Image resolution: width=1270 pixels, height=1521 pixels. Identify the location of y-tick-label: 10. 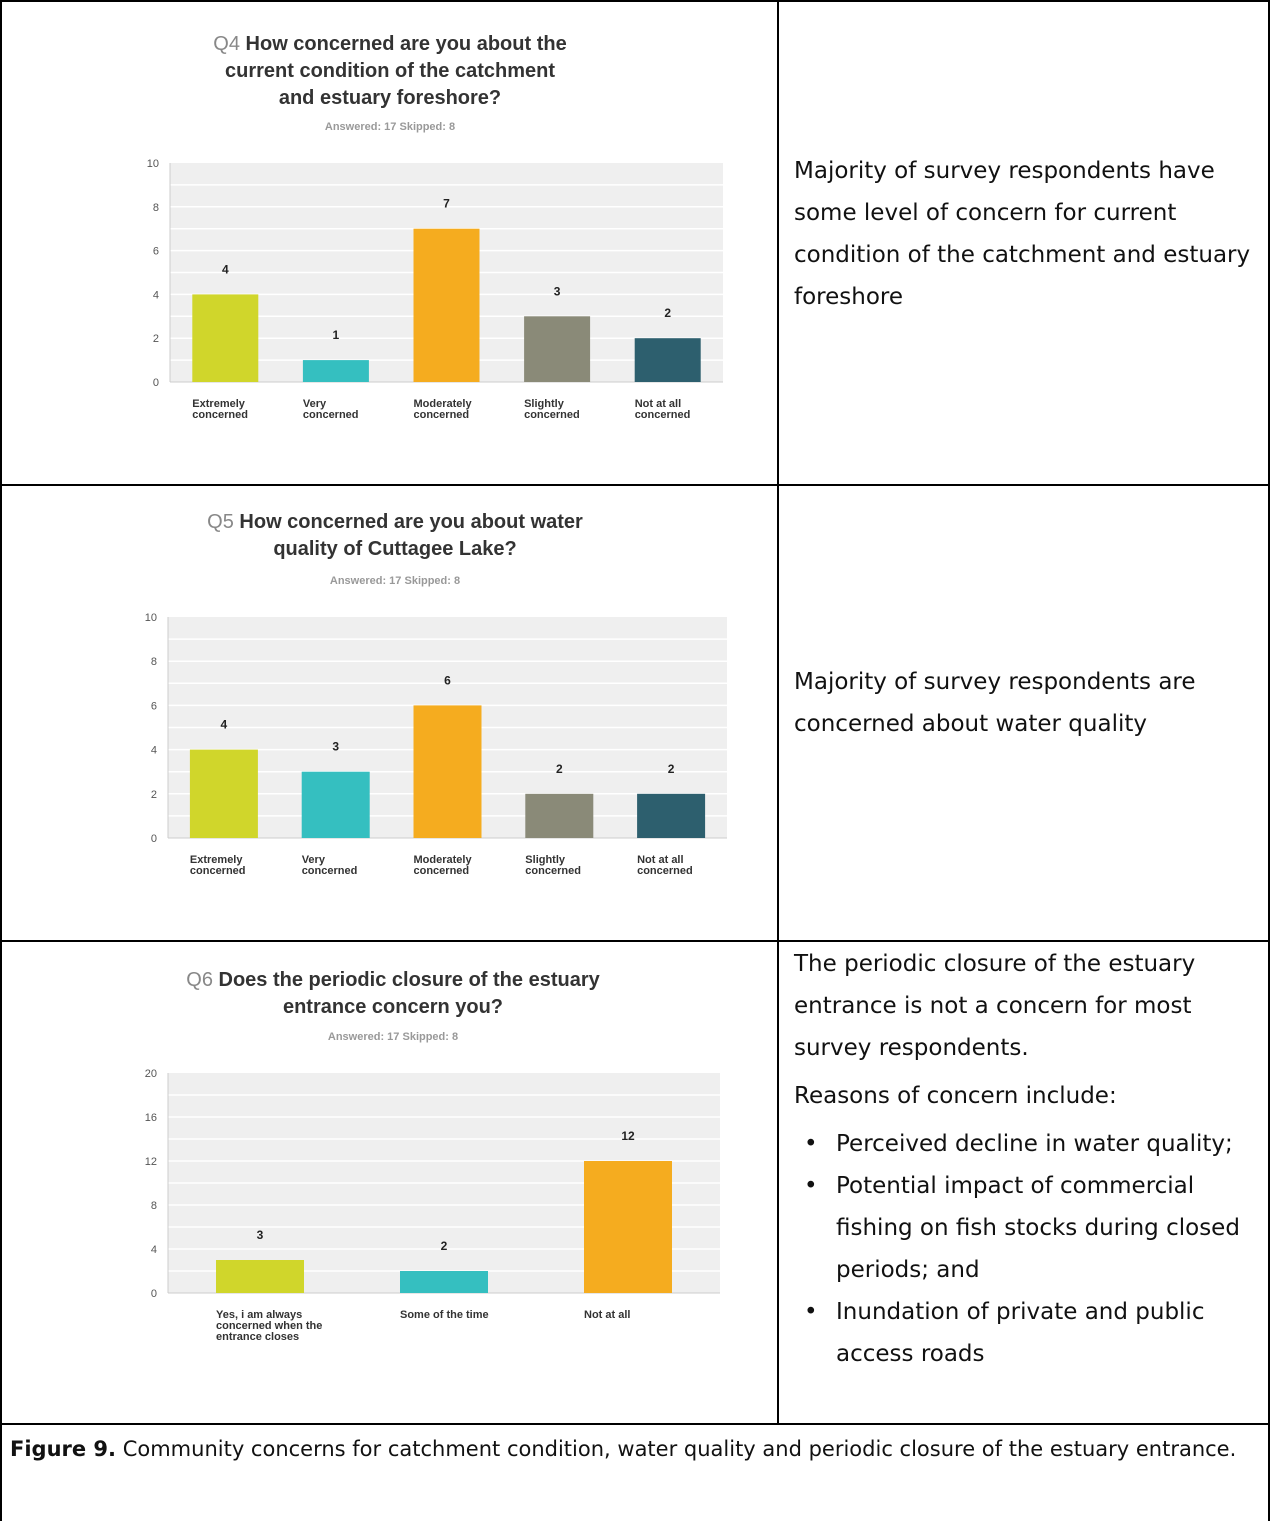
(151, 618).